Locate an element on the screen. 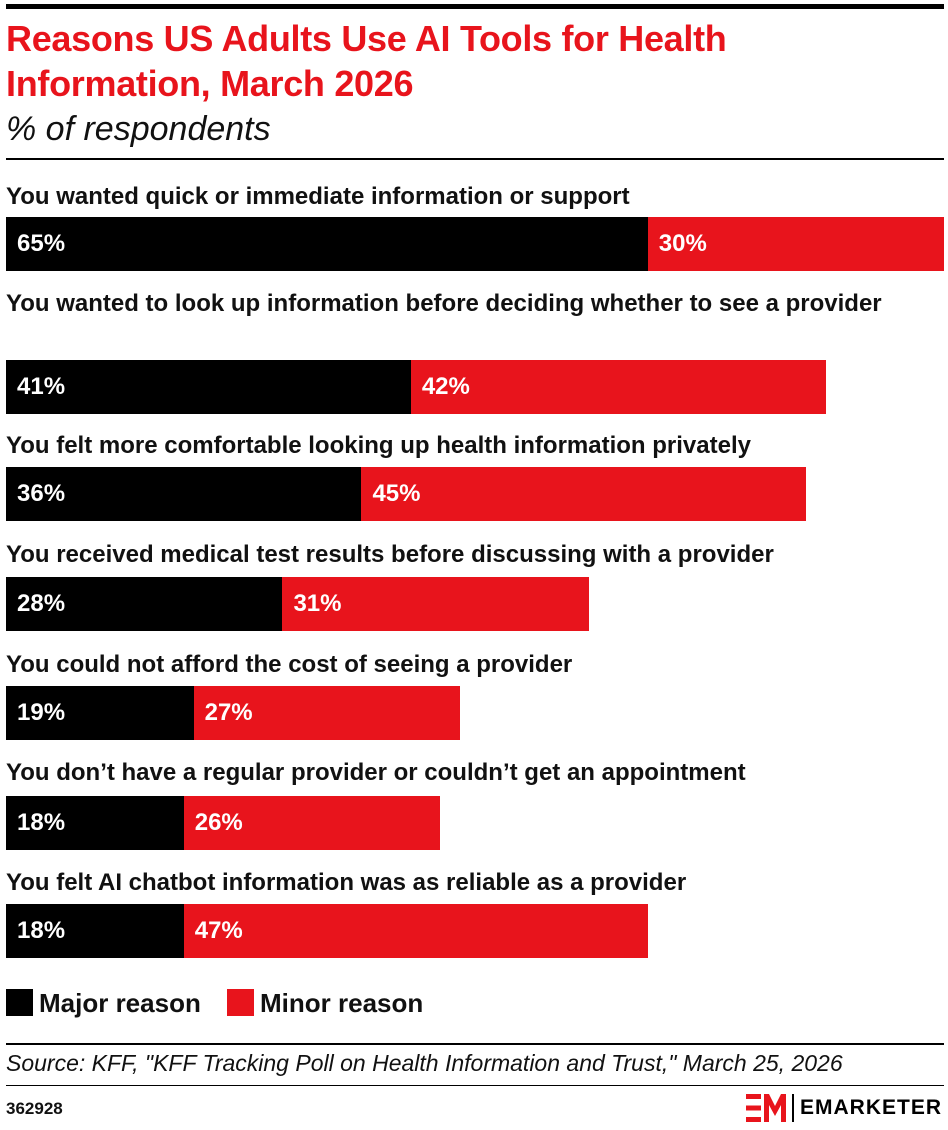 The height and width of the screenshot is (1130, 948). bar-value-label: 41% is located at coordinates (41, 386).